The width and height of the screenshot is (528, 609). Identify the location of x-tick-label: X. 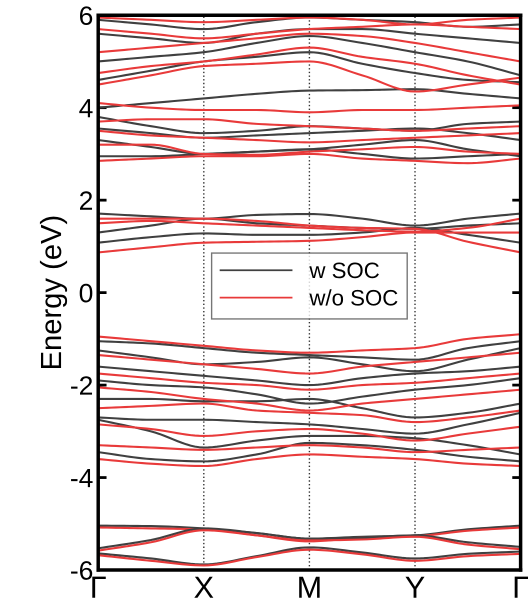
(204, 587).